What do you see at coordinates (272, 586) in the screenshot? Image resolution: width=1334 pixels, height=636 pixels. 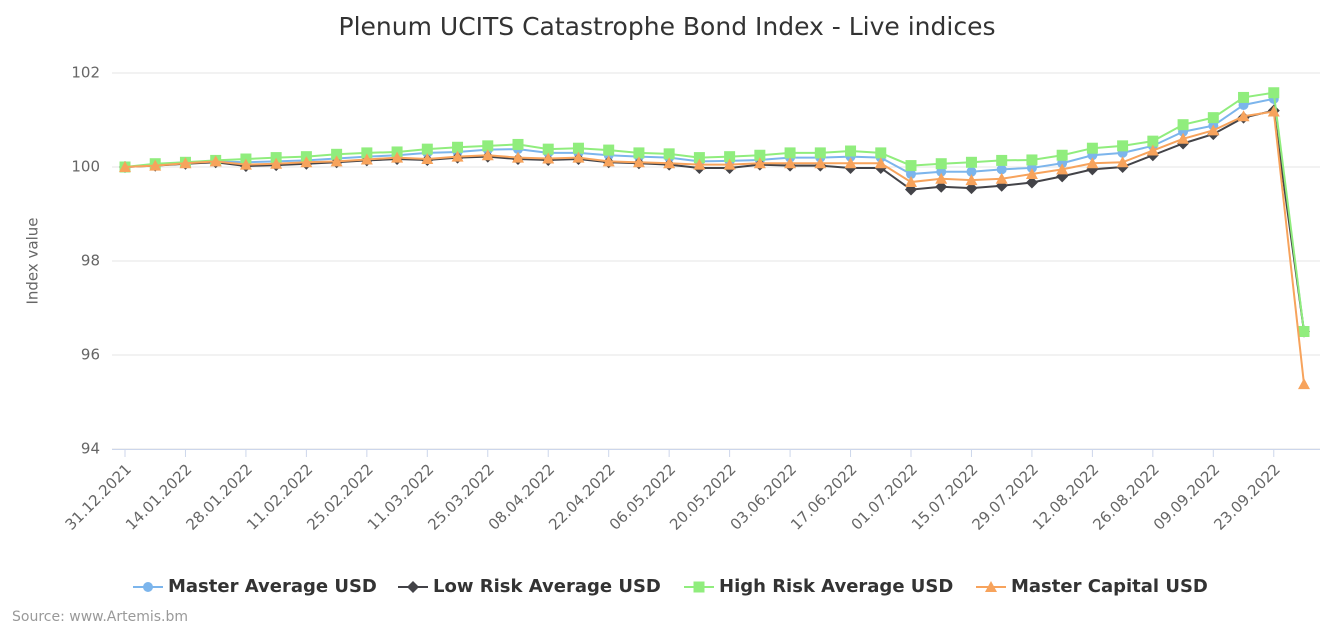 I see `legend-label: Master Average USD` at bounding box center [272, 586].